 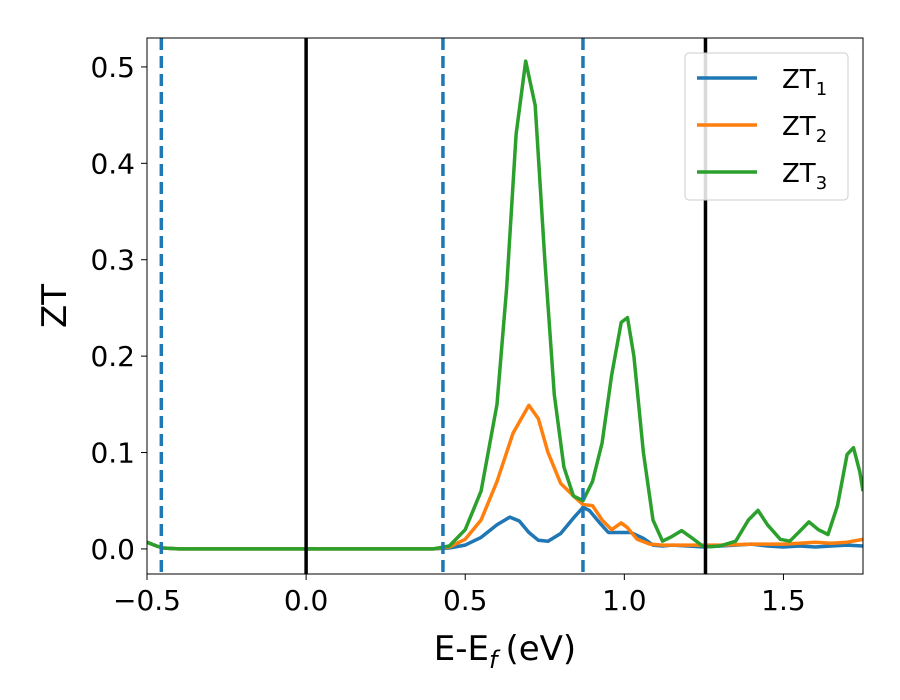 What do you see at coordinates (306, 600) in the screenshot?
I see `x-tick-label: 0.0` at bounding box center [306, 600].